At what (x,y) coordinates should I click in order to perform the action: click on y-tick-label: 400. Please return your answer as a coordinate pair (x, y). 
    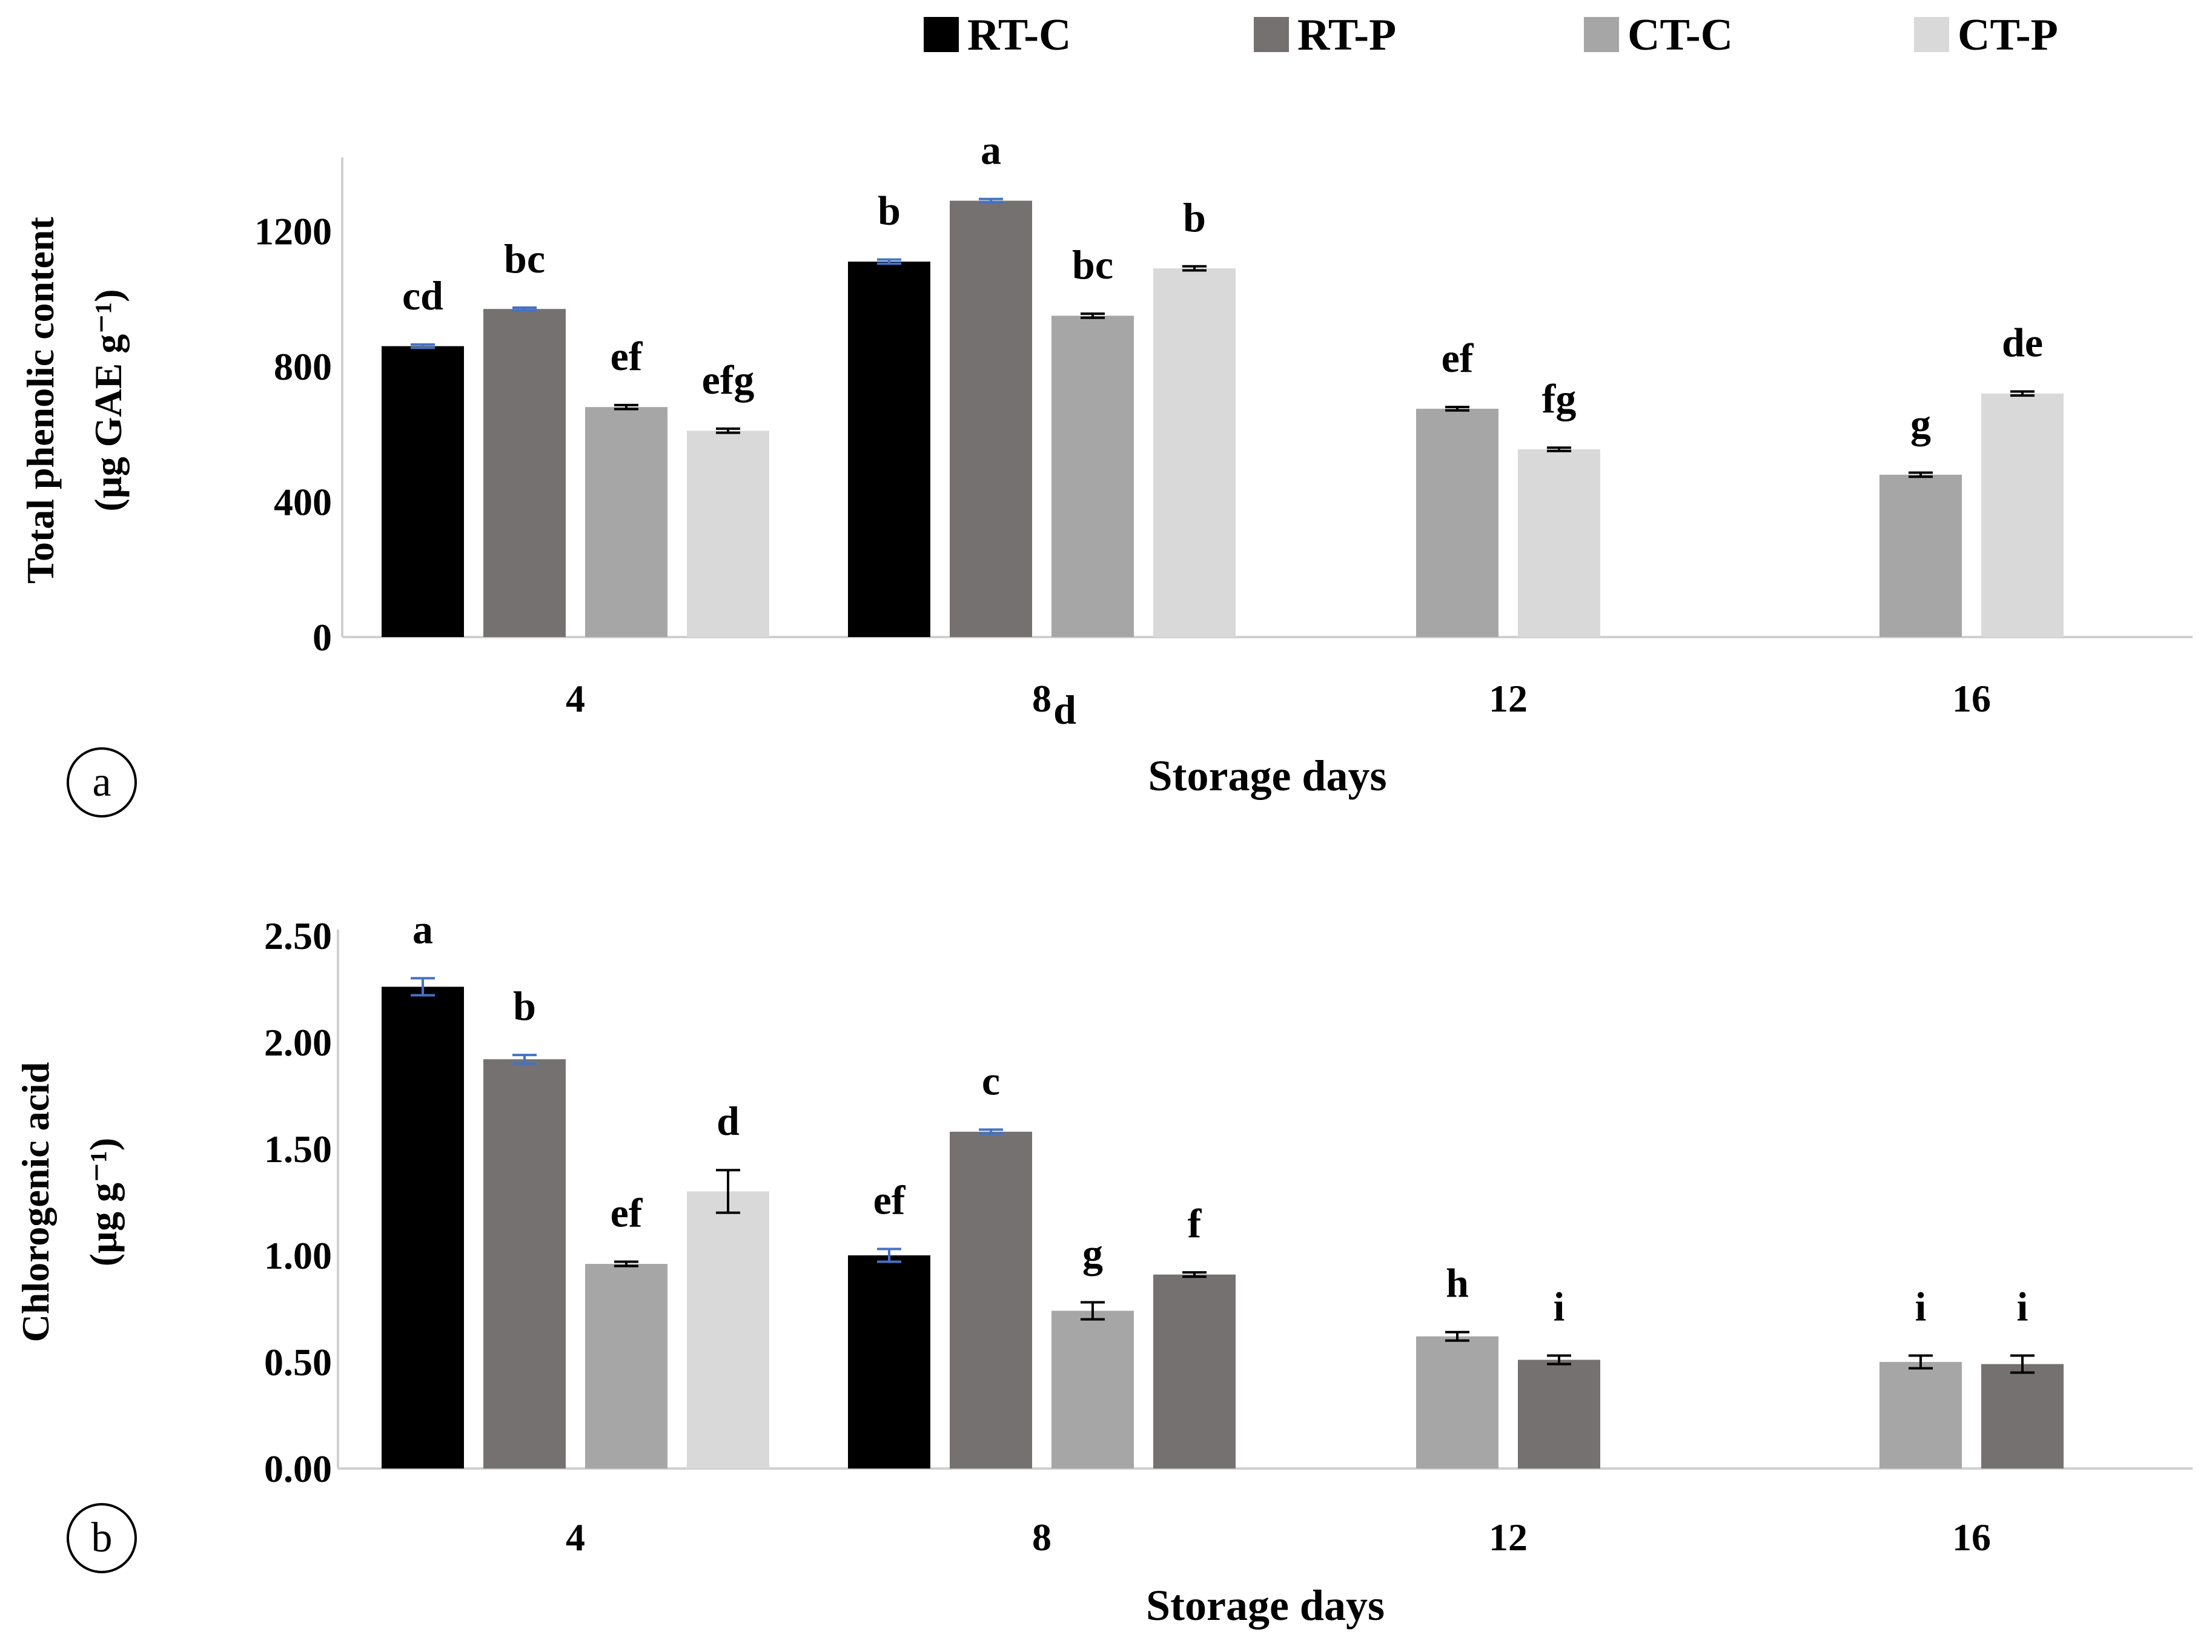
    Looking at the image, I should click on (303, 502).